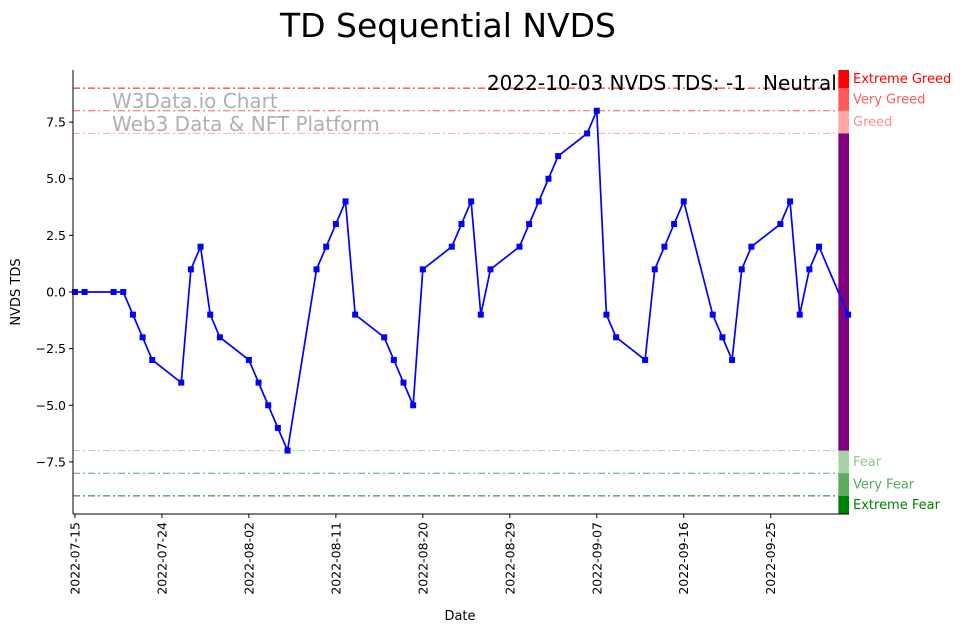 The image size is (967, 633). Describe the element at coordinates (246, 124) in the screenshot. I see `watermark-line-2: Web3 Data & NFT Platform` at that location.